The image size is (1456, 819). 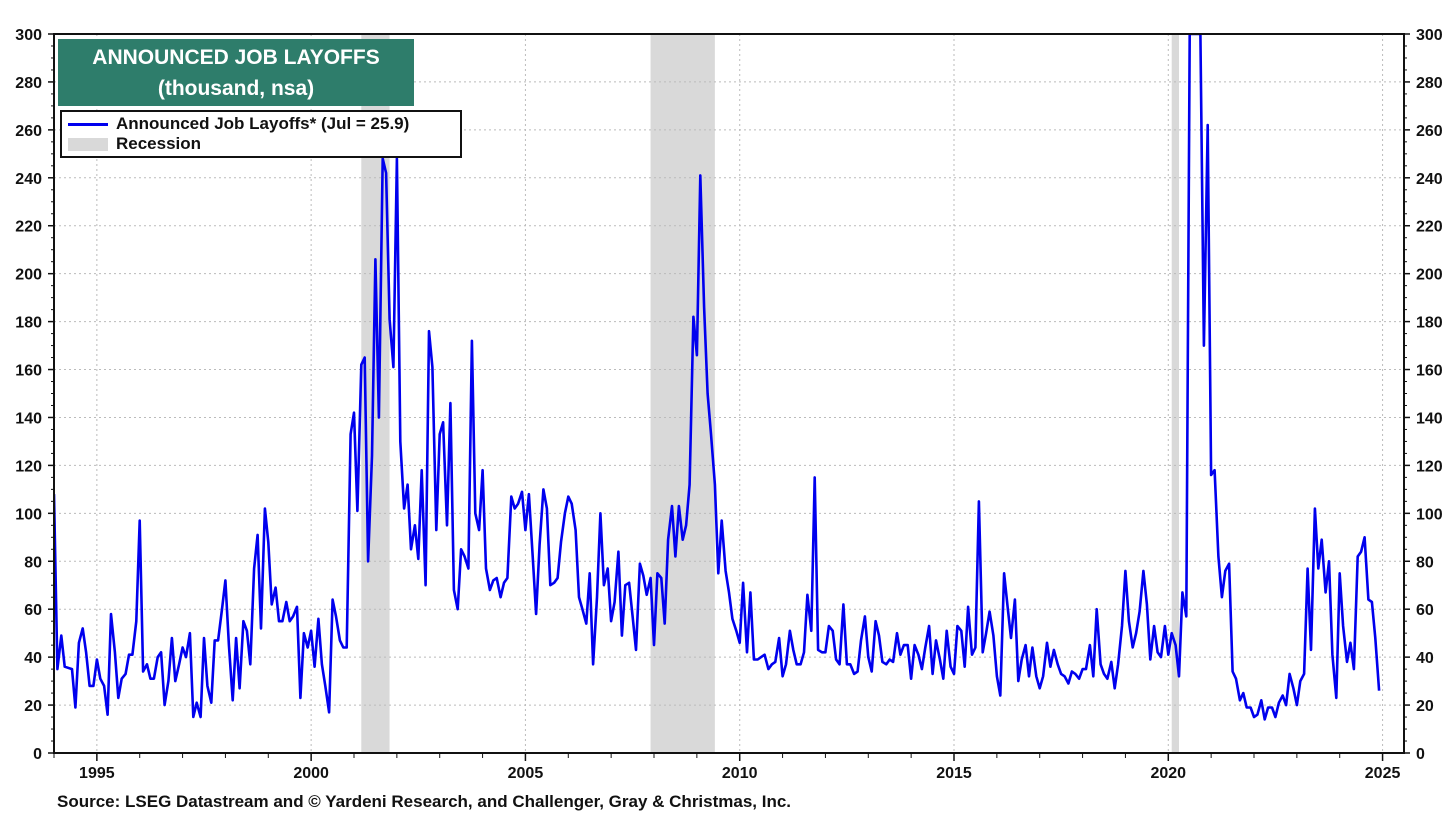 What do you see at coordinates (1429, 83) in the screenshot?
I see `y-tick-label-right: 280` at bounding box center [1429, 83].